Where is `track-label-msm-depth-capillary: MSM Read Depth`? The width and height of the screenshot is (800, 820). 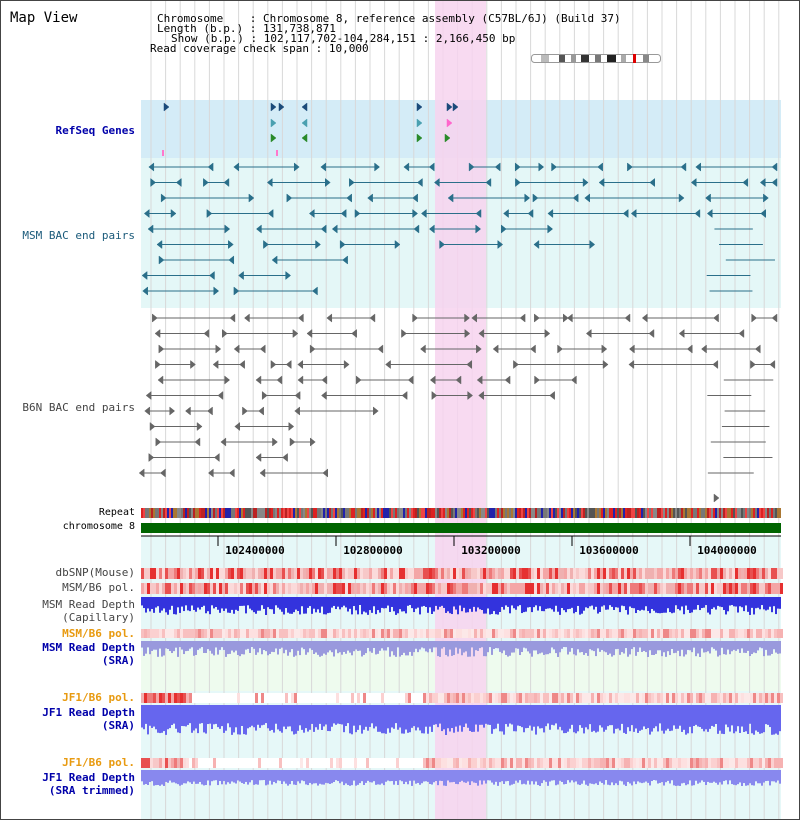 track-label-msm-depth-capillary: MSM Read Depth is located at coordinates (88, 604).